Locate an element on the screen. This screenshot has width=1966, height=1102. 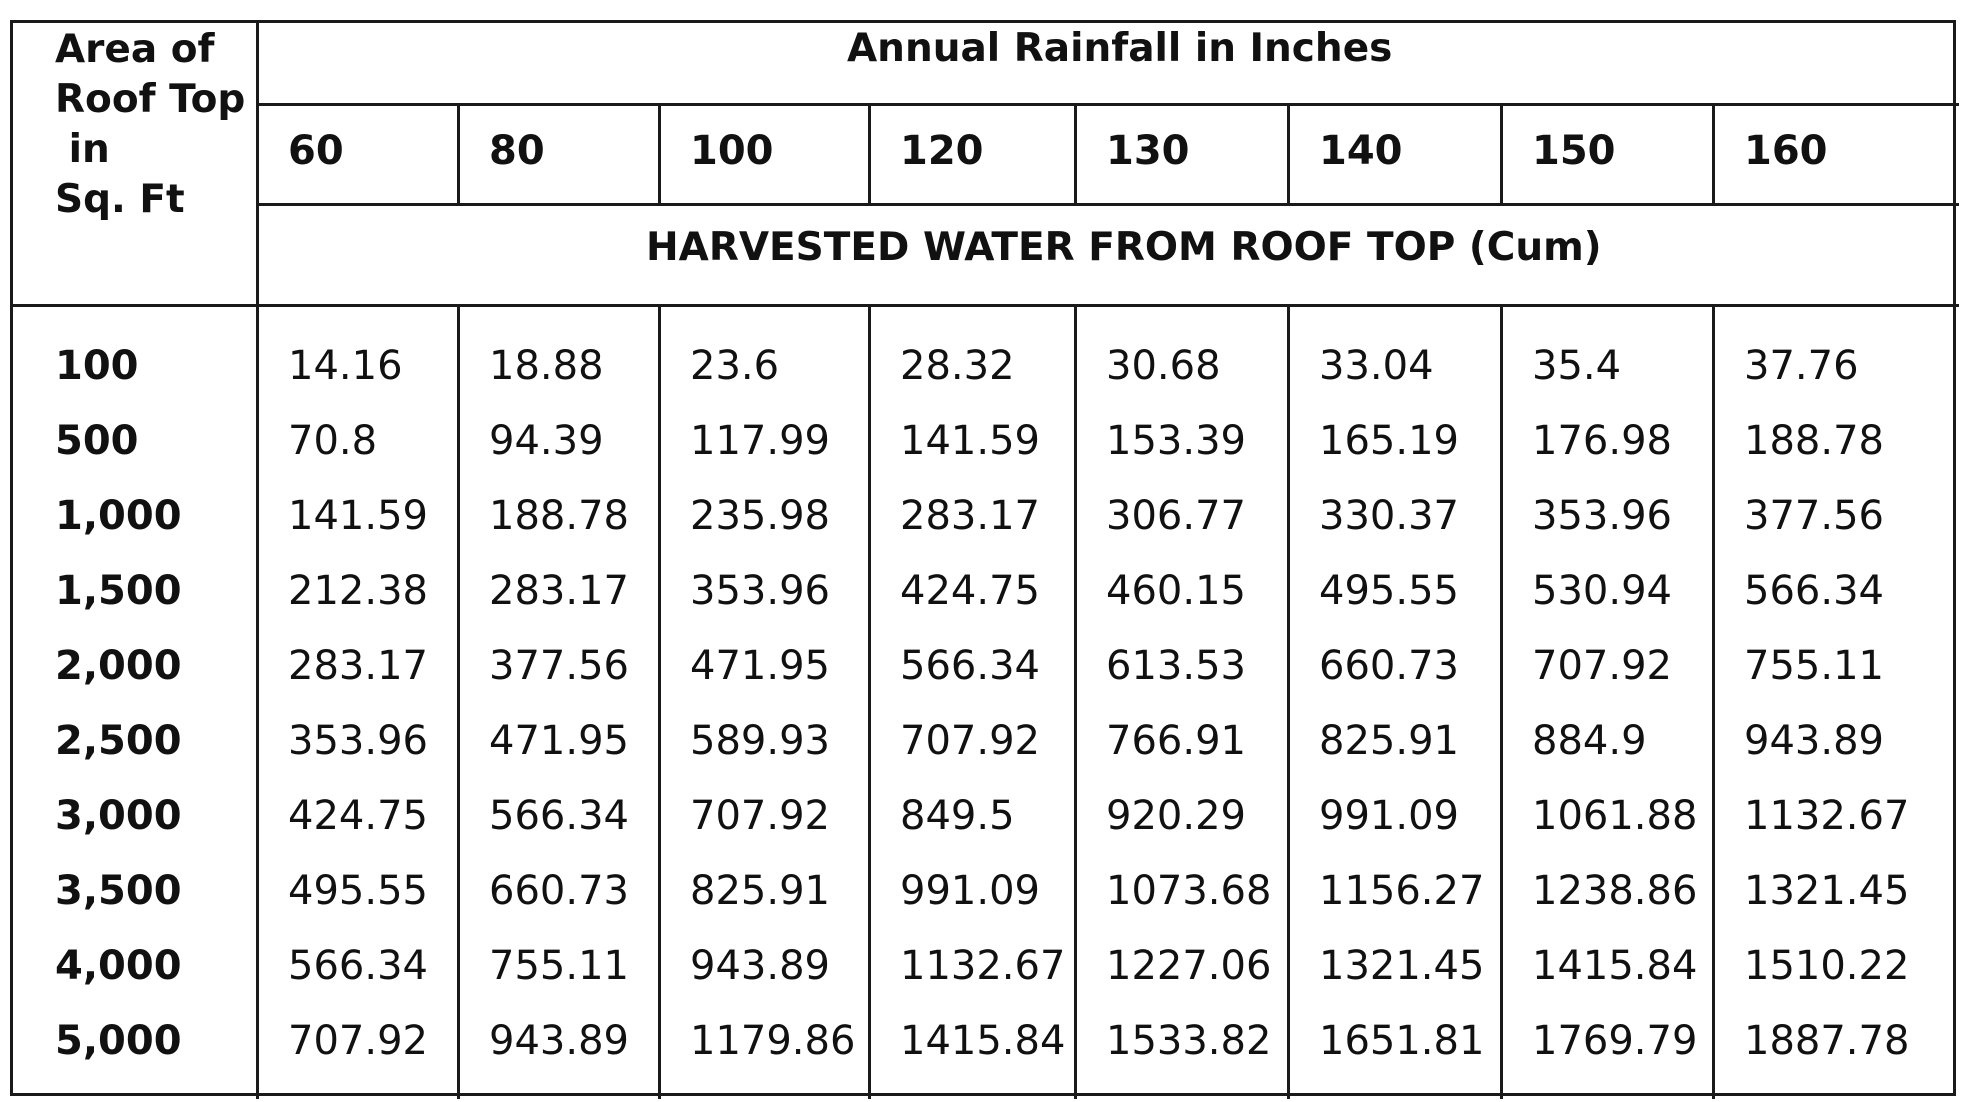
row-area-label: 2,000 is located at coordinates (118, 666).